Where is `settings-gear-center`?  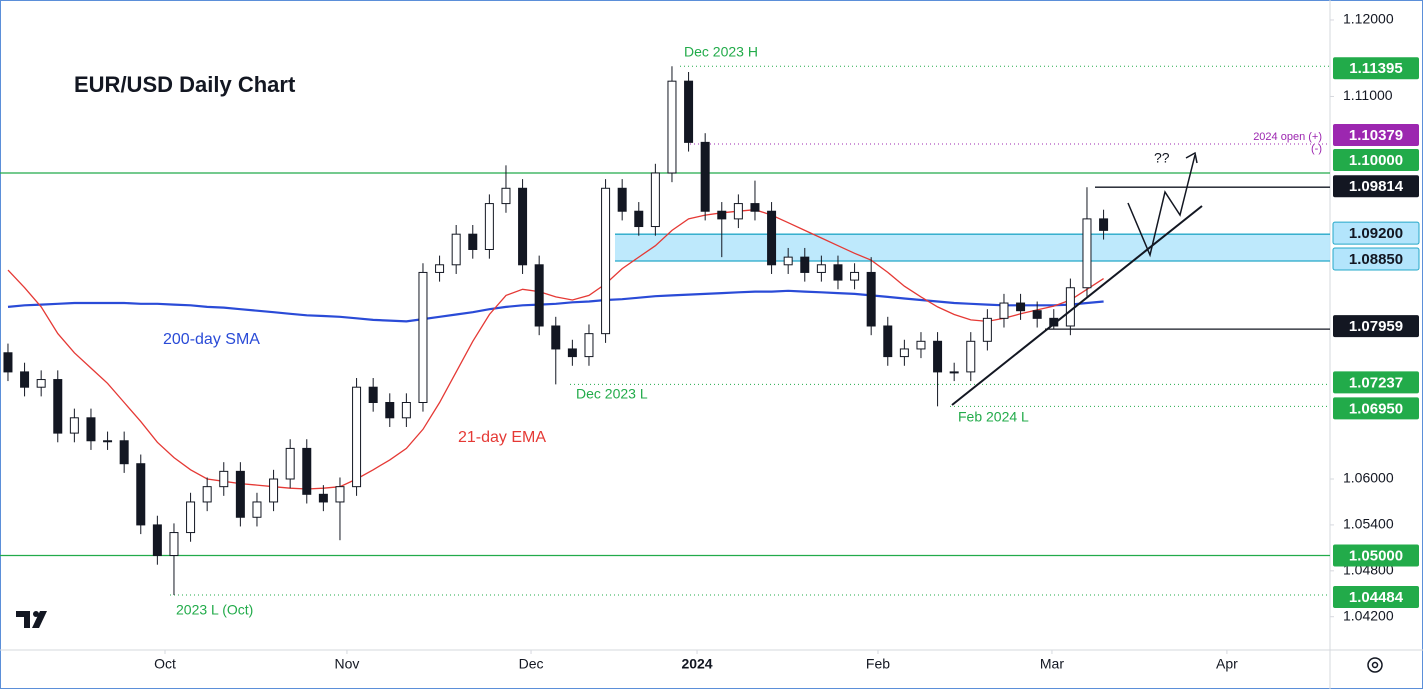
settings-gear-center is located at coordinates (1375, 665).